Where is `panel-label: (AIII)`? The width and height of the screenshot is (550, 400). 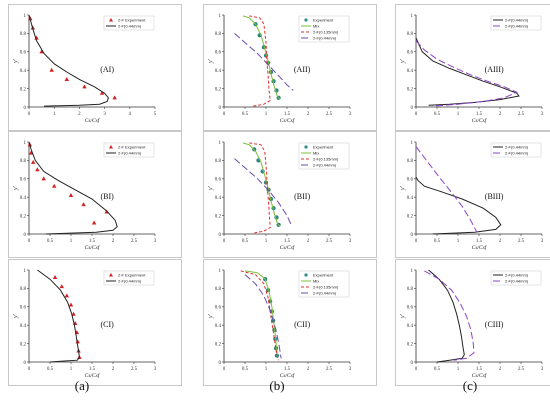
panel-label: (AIII) is located at coordinates (494, 69).